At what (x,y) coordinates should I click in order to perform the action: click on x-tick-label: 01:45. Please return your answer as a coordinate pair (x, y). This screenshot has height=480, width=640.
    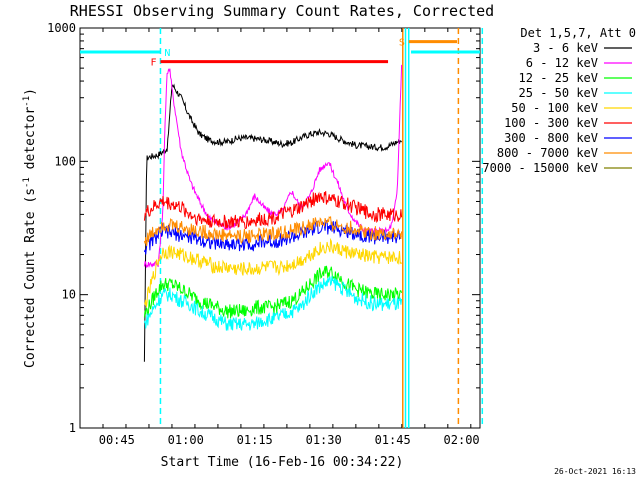
    Looking at the image, I should click on (393, 440).